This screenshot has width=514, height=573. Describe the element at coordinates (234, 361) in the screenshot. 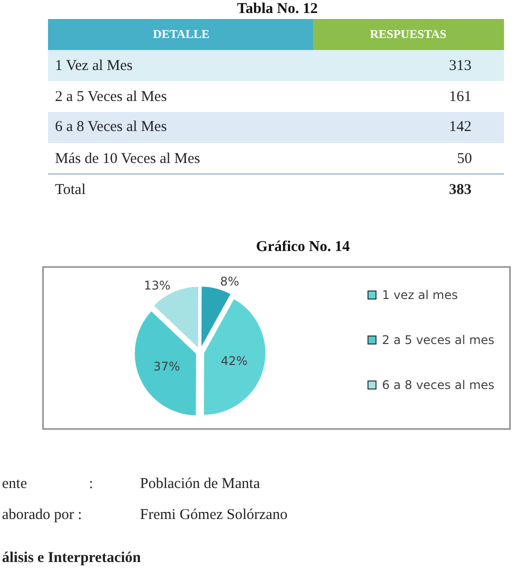

I see `data-label: 42%` at that location.